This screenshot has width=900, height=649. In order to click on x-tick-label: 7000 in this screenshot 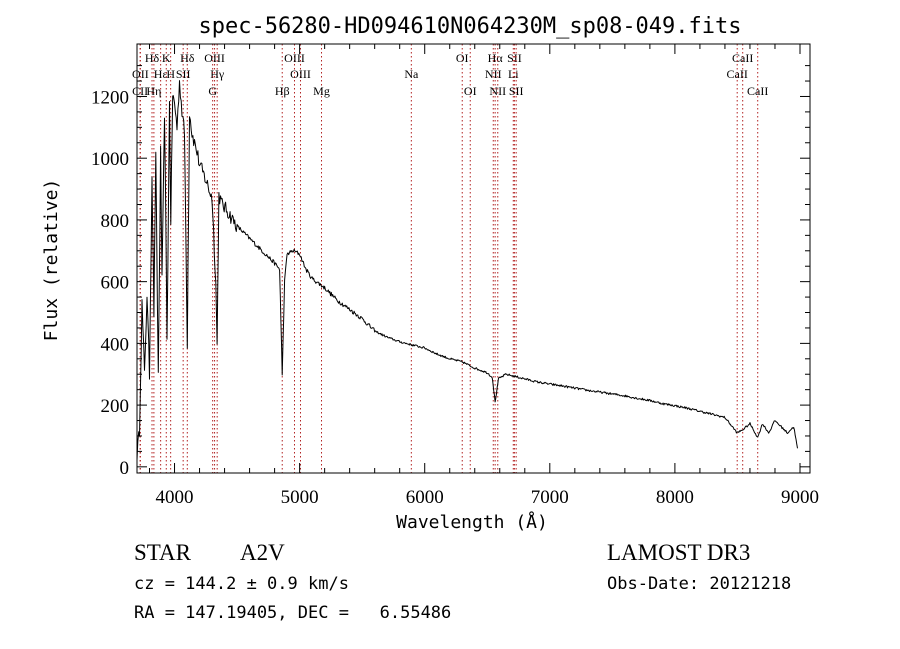, I will do `click(550, 497)`.